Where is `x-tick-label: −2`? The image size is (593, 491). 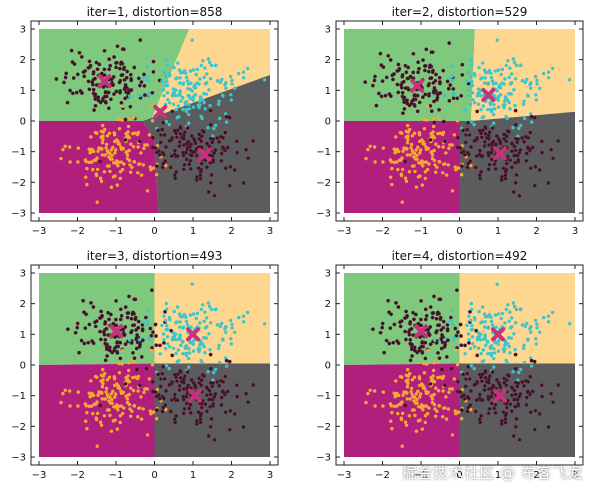
x-tick-label: −2 is located at coordinates (77, 475).